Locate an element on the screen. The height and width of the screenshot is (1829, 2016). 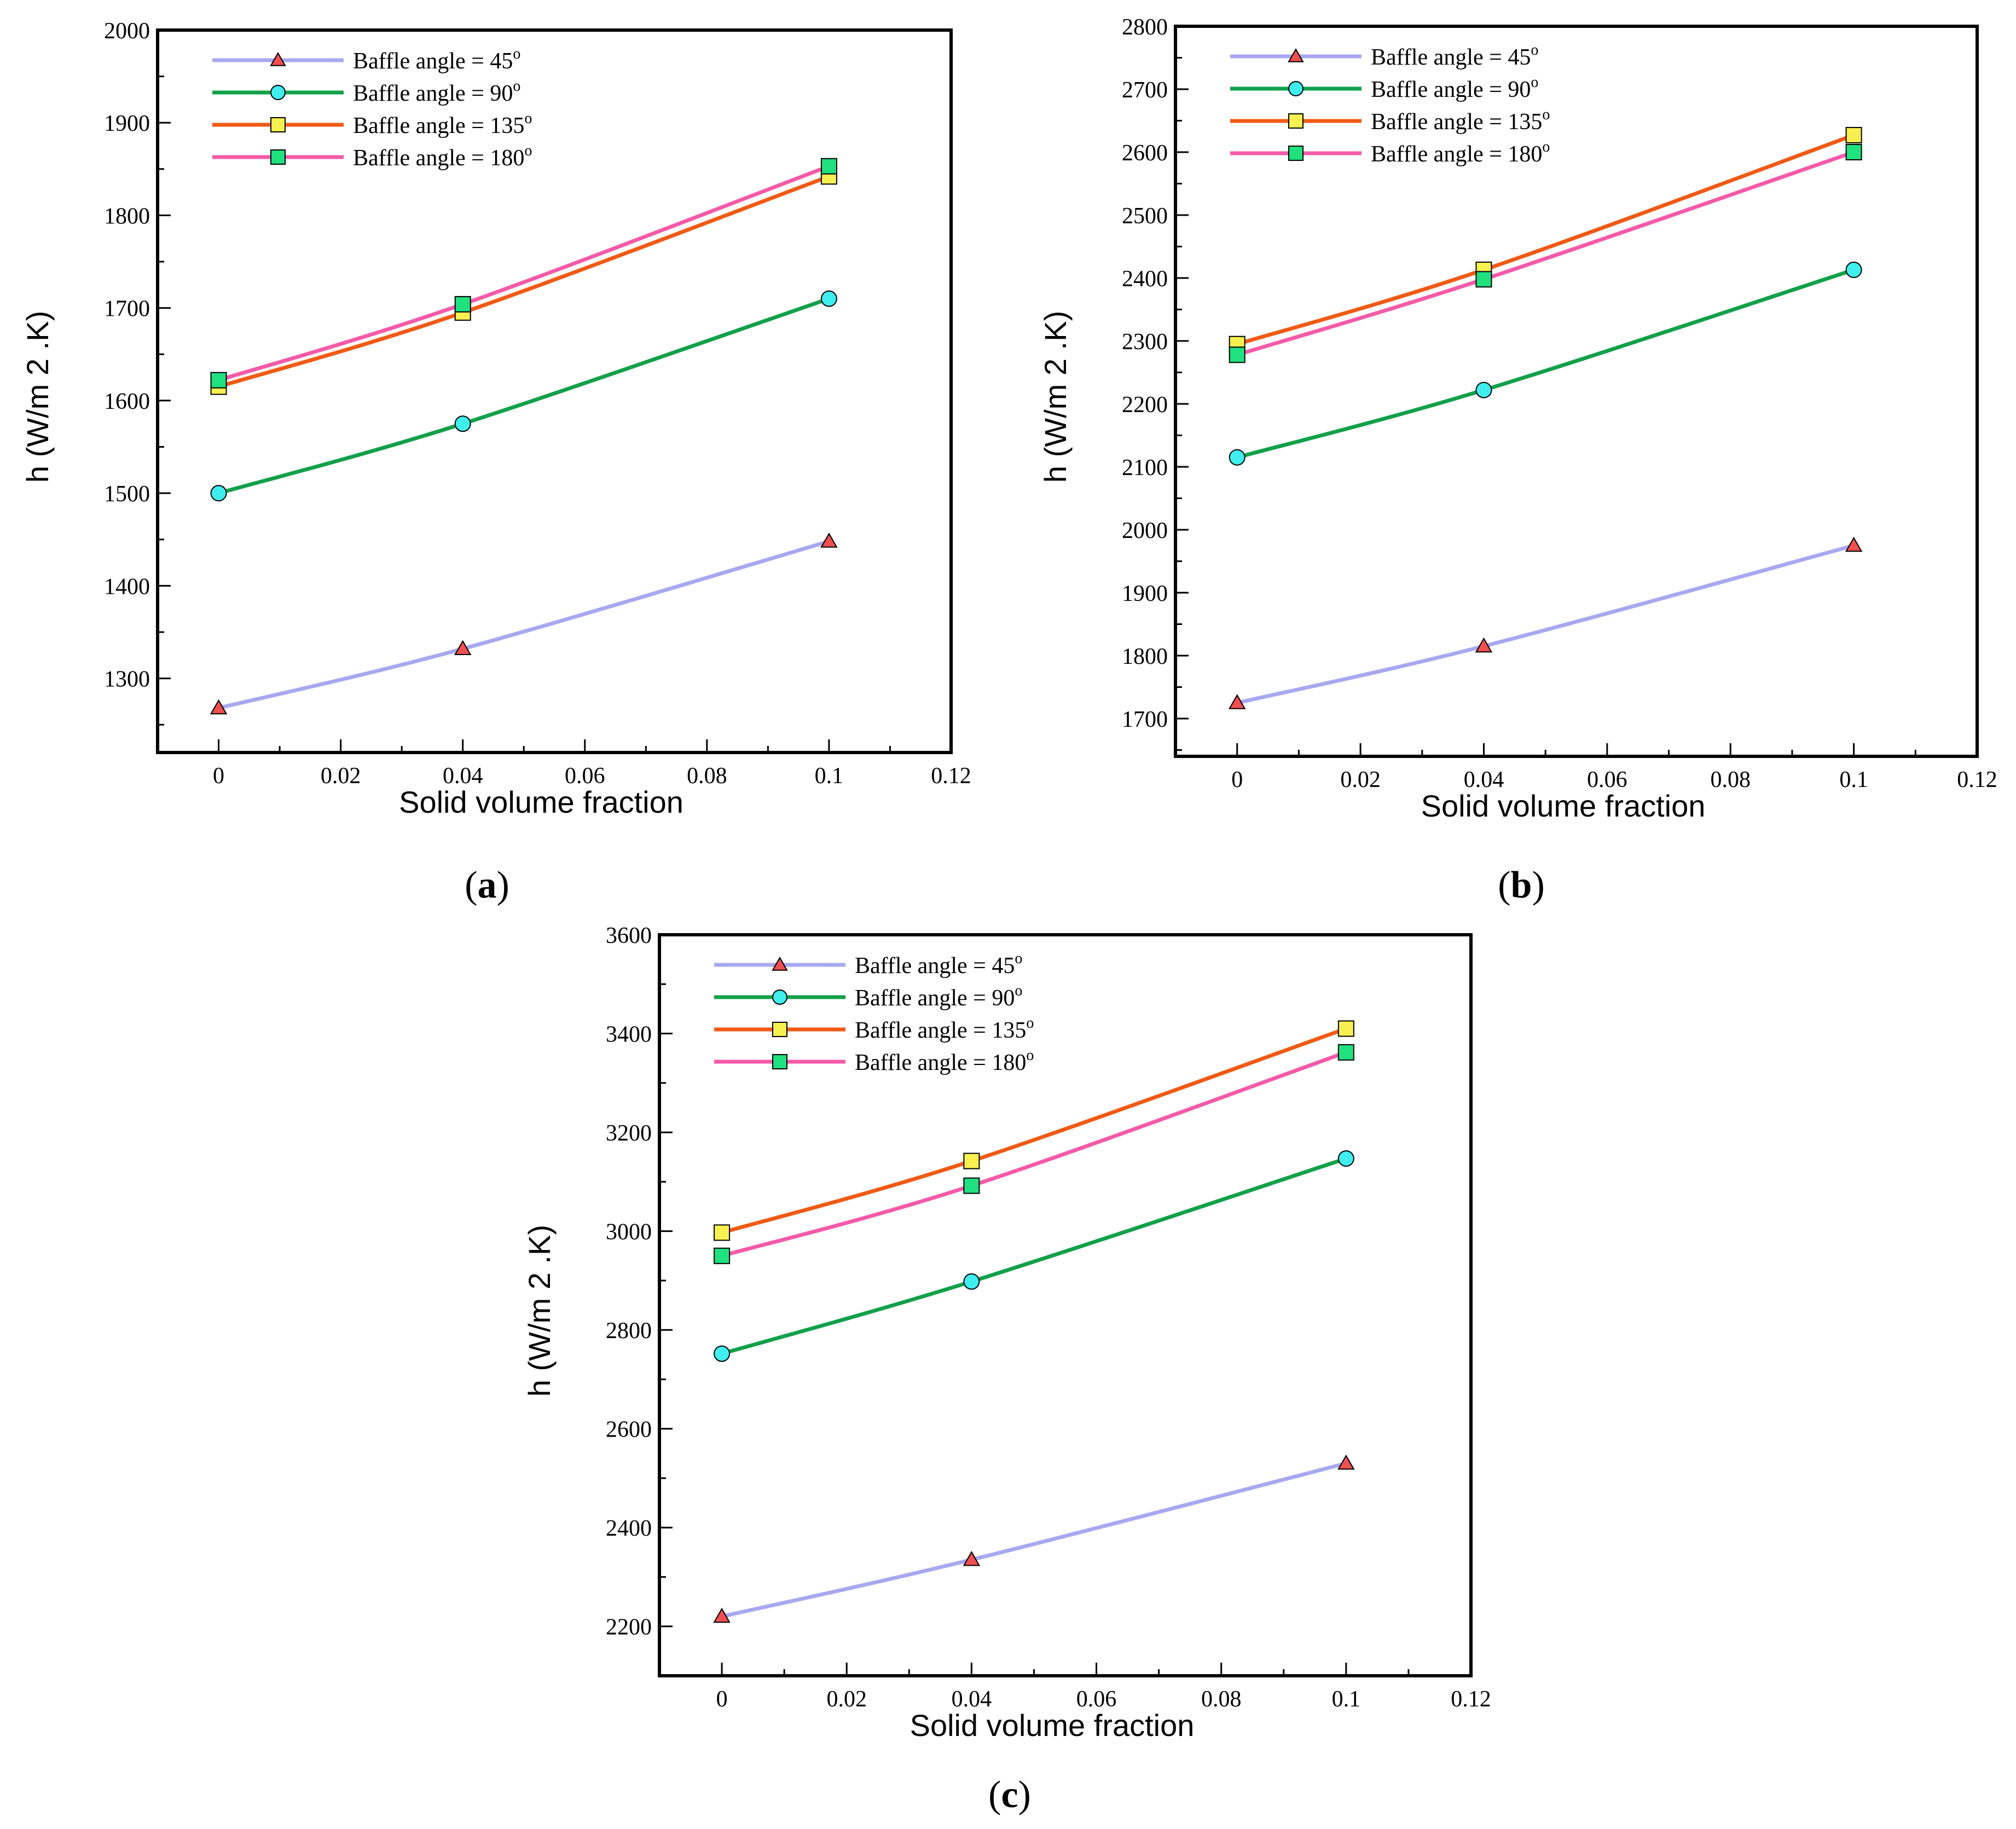
y-tick-label: 2300 is located at coordinates (1145, 342).